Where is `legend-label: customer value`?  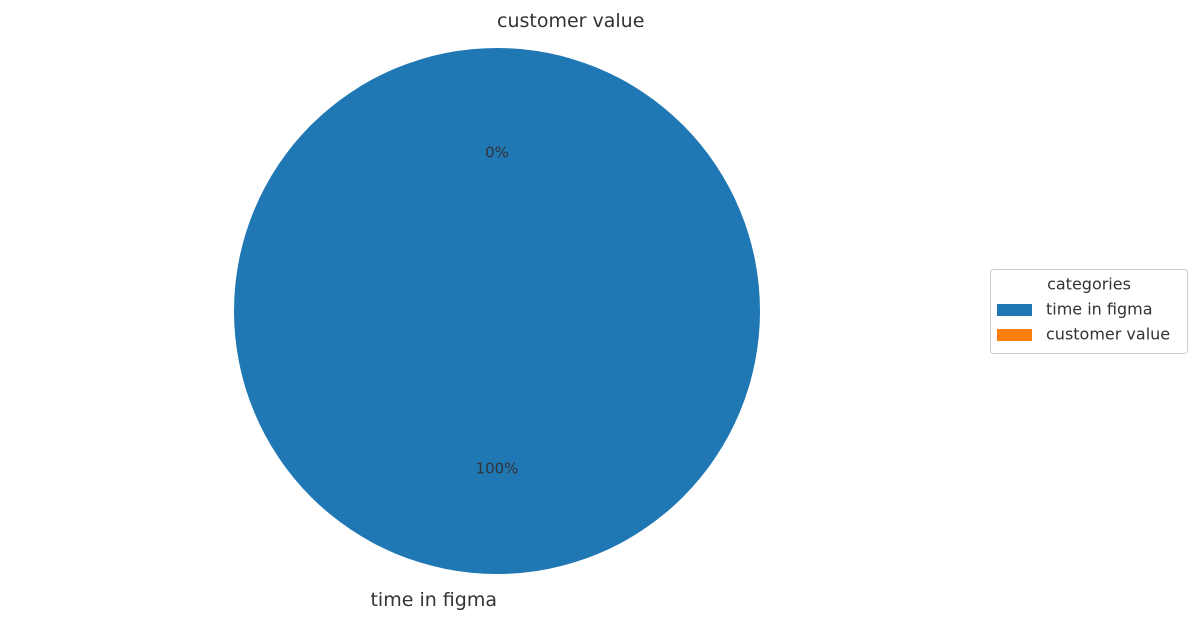
legend-label: customer value is located at coordinates (1108, 334).